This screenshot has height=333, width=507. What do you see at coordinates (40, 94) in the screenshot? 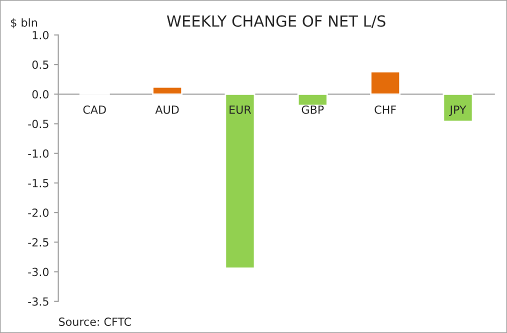
I see `y-tick-label: 0.0` at bounding box center [40, 94].